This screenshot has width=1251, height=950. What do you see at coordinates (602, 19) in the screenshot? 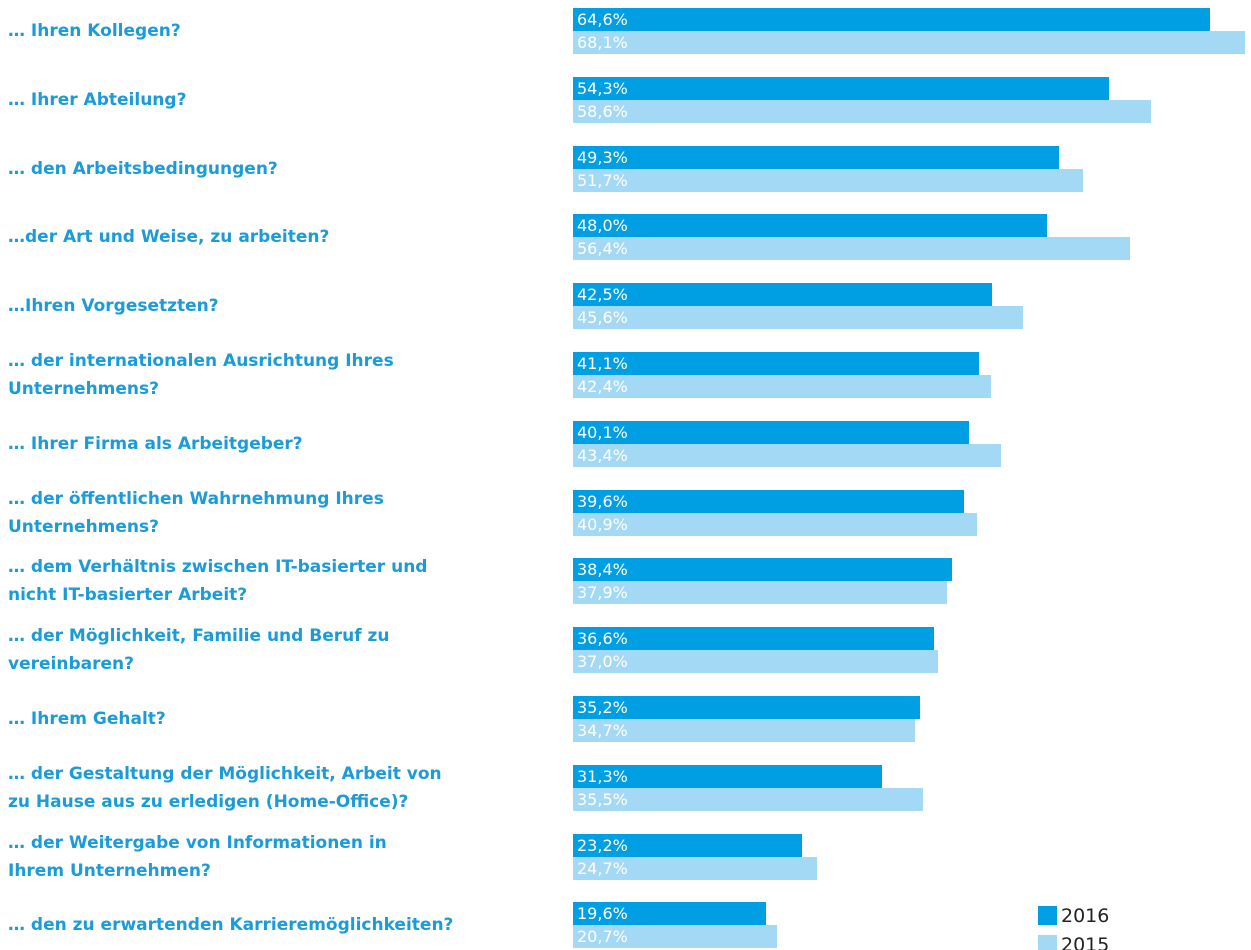
I see `value-label: 64,6%` at bounding box center [602, 19].